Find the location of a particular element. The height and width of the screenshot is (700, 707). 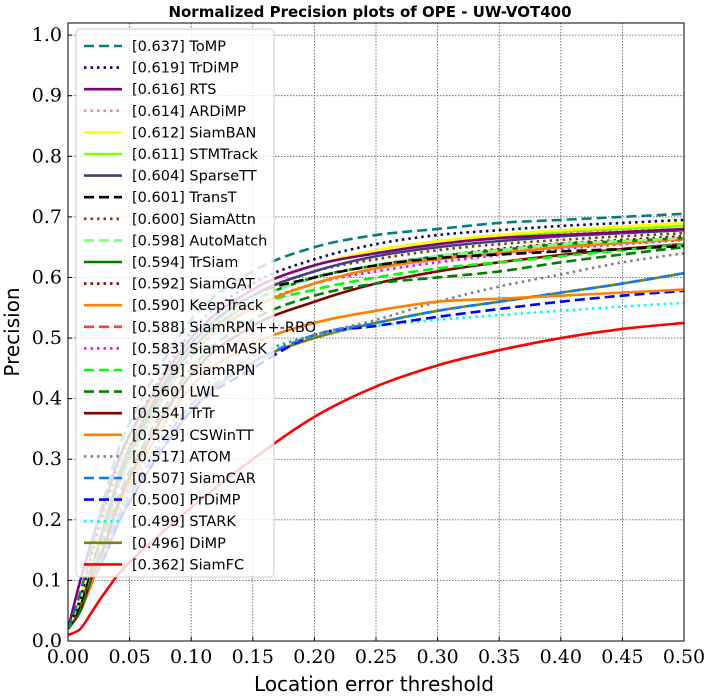

y-tick-label: 0.8 is located at coordinates (47, 156).